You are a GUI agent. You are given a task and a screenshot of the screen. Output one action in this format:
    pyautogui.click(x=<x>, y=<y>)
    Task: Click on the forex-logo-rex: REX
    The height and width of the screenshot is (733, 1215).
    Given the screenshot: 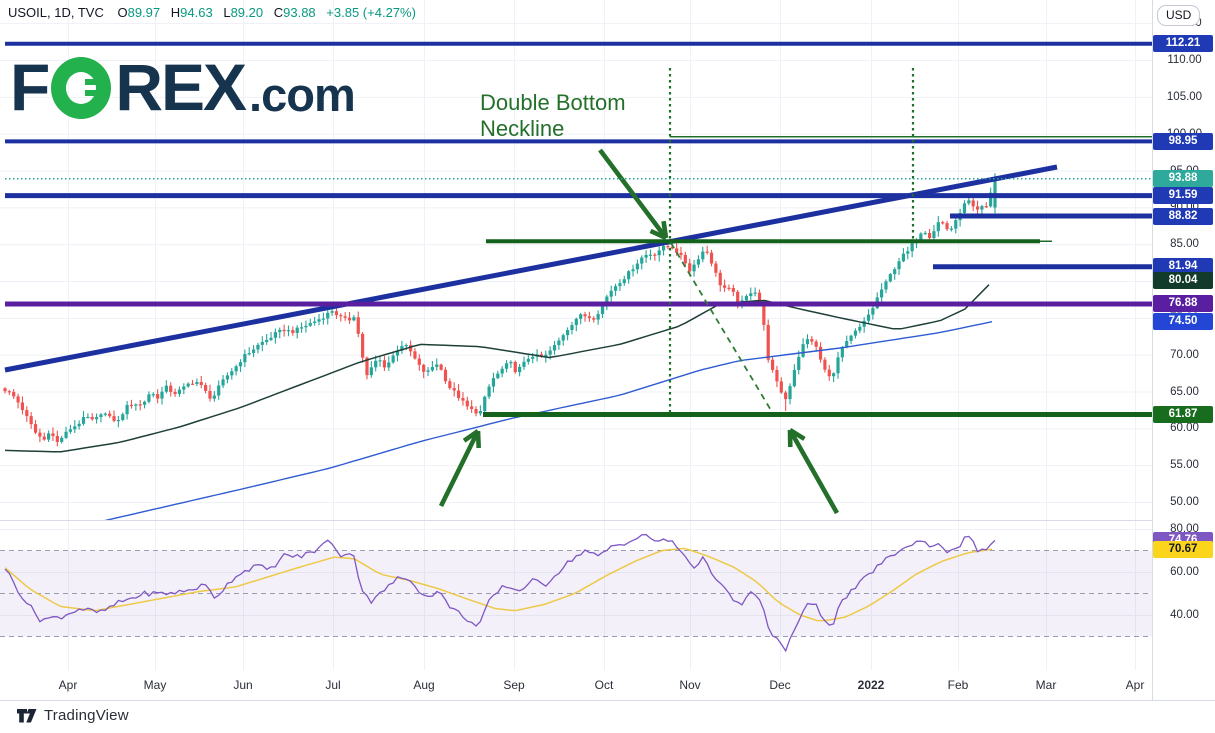 What is the action you would take?
    pyautogui.click(x=181, y=87)
    